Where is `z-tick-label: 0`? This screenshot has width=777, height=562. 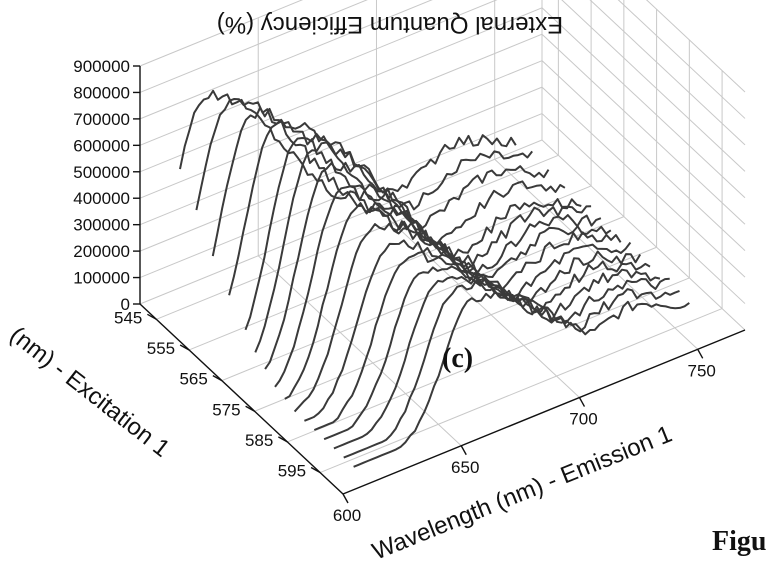 z-tick-label: 0 is located at coordinates (125, 304).